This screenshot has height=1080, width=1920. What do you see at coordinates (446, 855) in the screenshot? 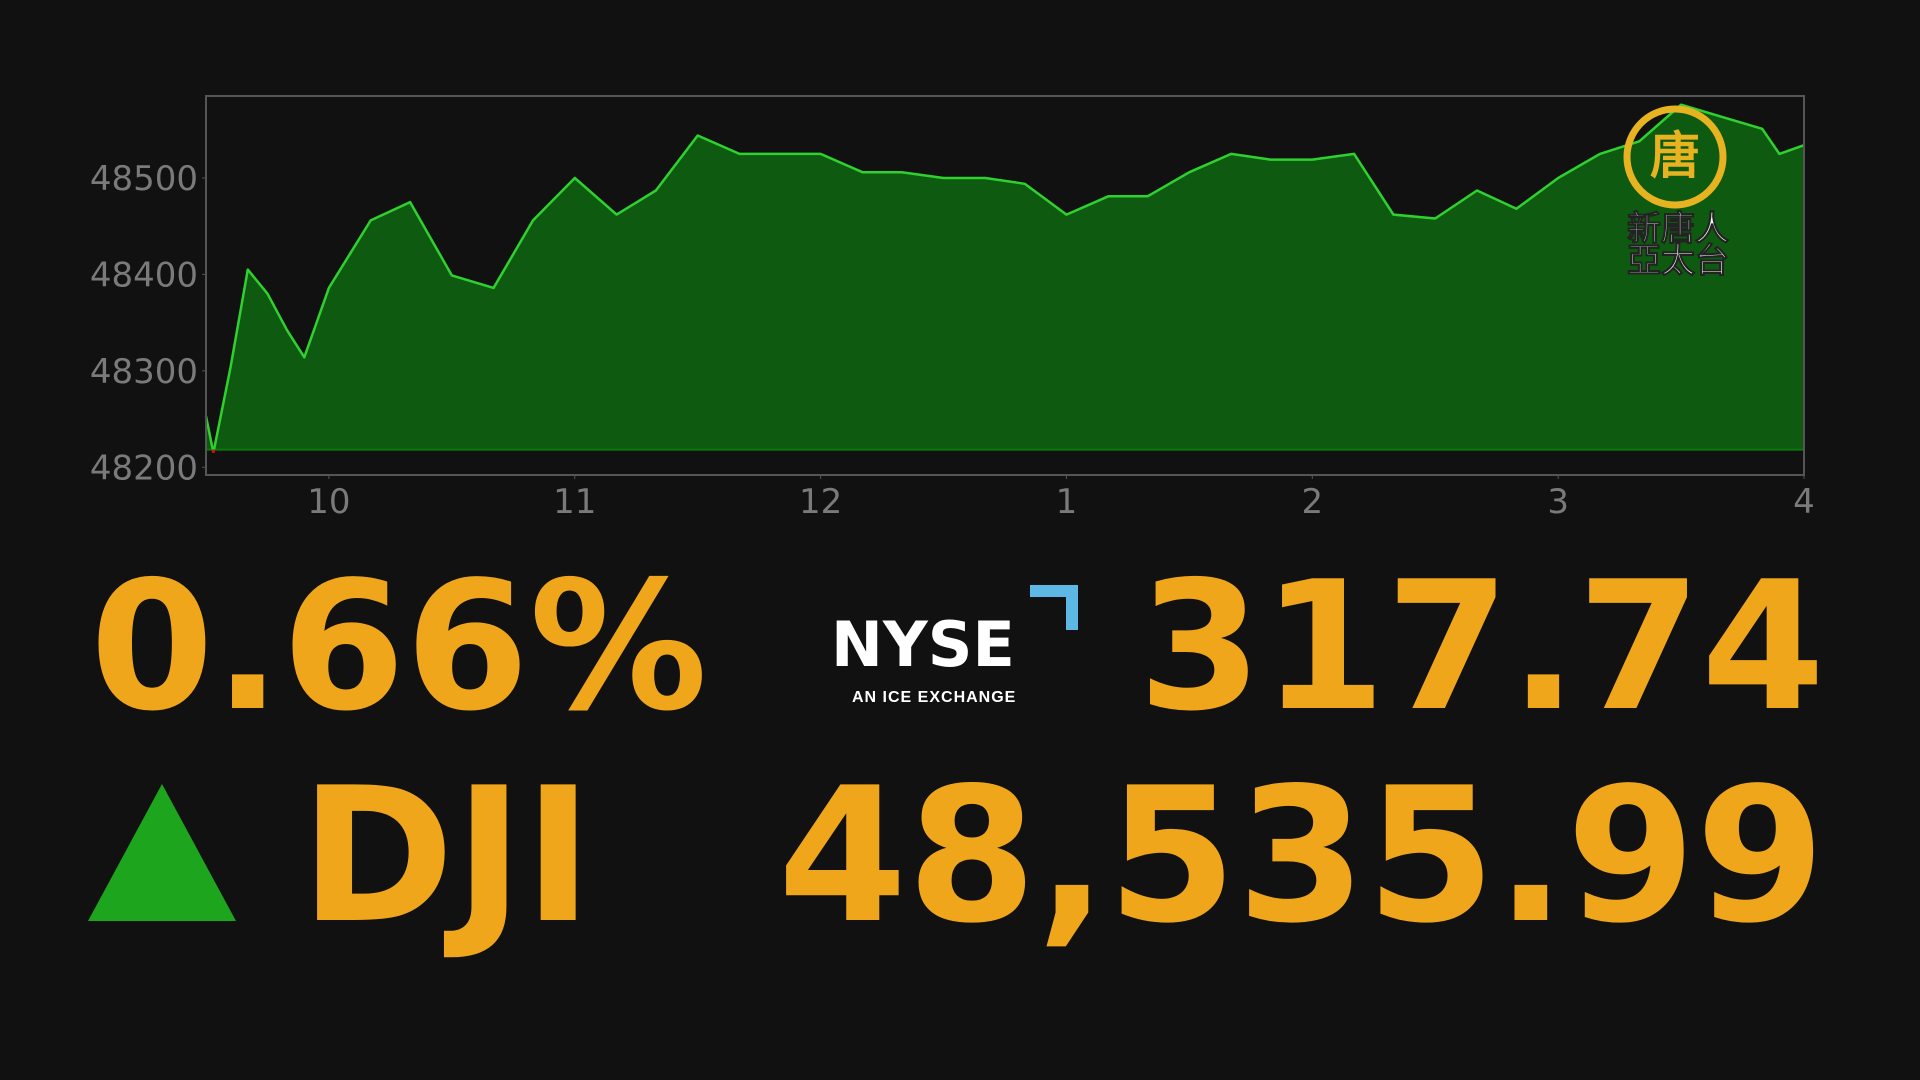
I see `symbol: DJI` at bounding box center [446, 855].